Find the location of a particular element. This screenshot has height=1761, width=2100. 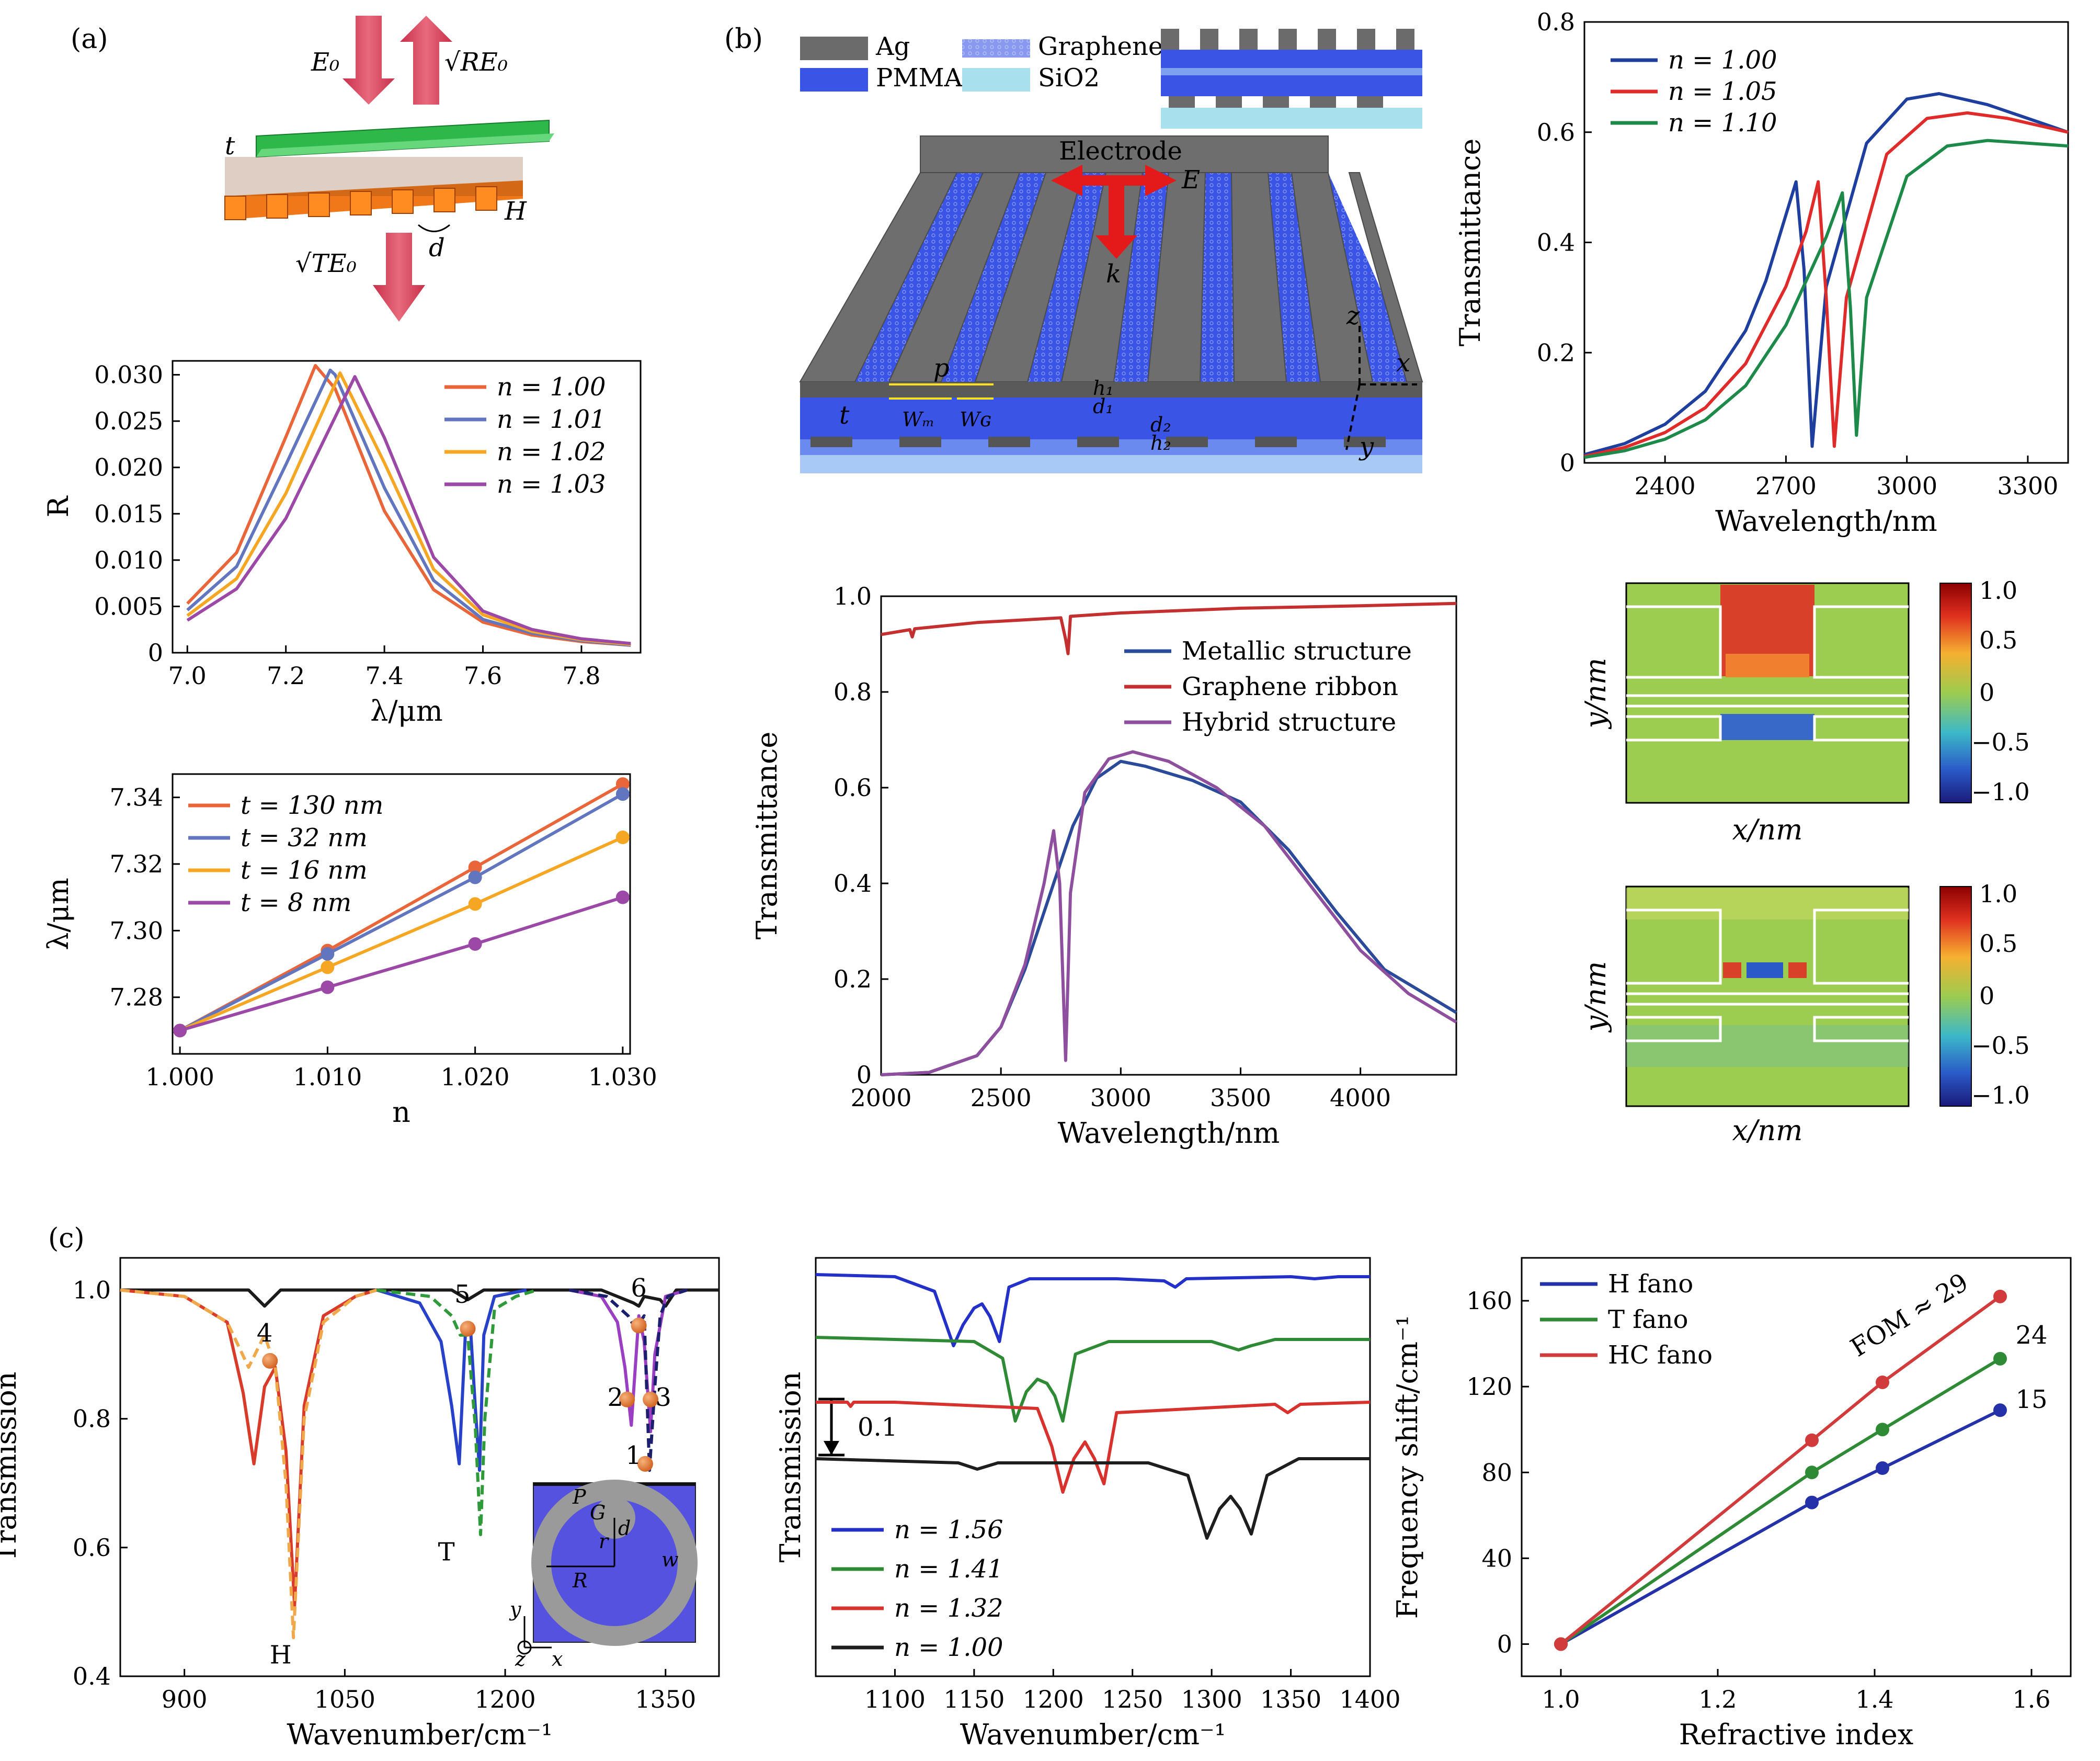

b1-ytick-label: 0.6 is located at coordinates (1556, 132).